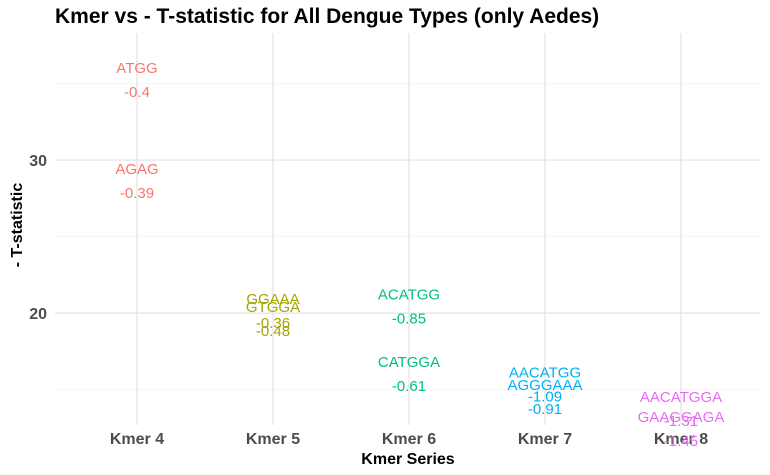 This screenshot has width=770, height=475. Describe the element at coordinates (545, 409) in the screenshot. I see `point-value-label: -0.91` at that location.